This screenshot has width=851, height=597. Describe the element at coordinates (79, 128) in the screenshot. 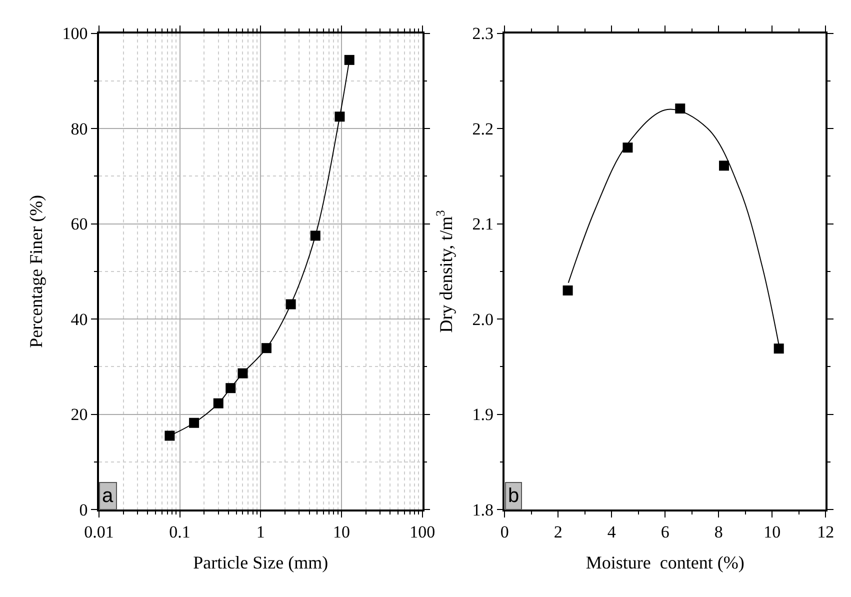

I see `y-tick-label: 80` at that location.